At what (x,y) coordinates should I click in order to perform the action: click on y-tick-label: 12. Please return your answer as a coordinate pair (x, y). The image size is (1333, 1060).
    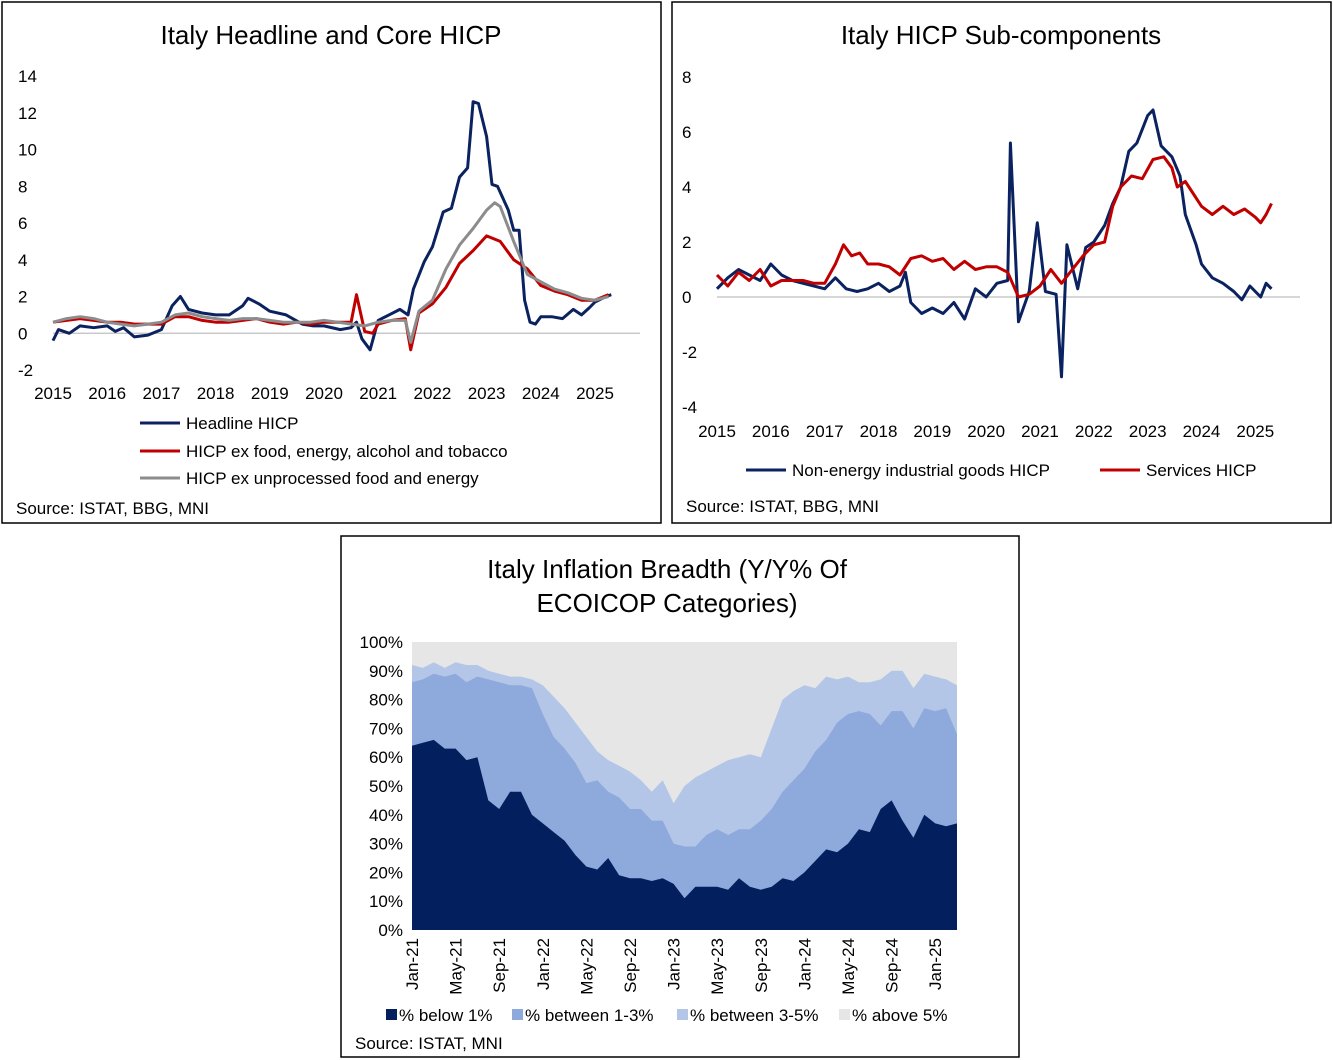
    Looking at the image, I should click on (27, 113).